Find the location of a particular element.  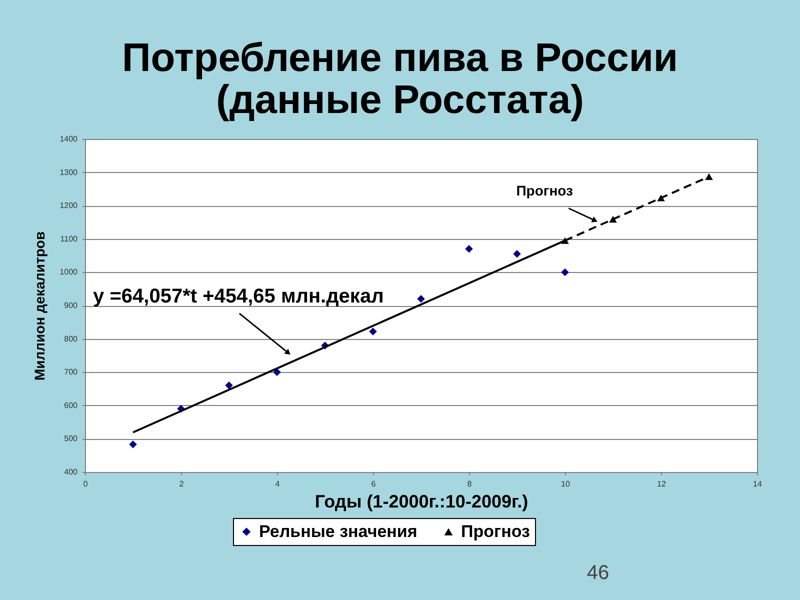

y-tick-label: 1300 is located at coordinates (69, 172).